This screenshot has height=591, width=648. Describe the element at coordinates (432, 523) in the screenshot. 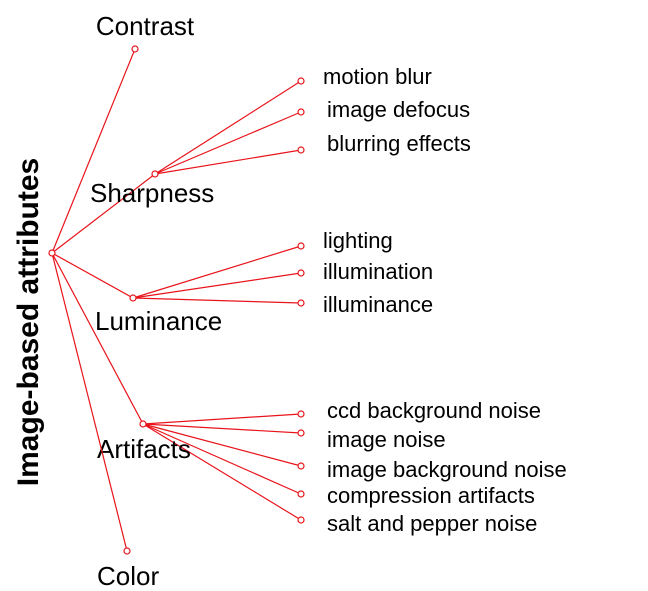

I see `leaf-label: salt and pepper noise` at that location.